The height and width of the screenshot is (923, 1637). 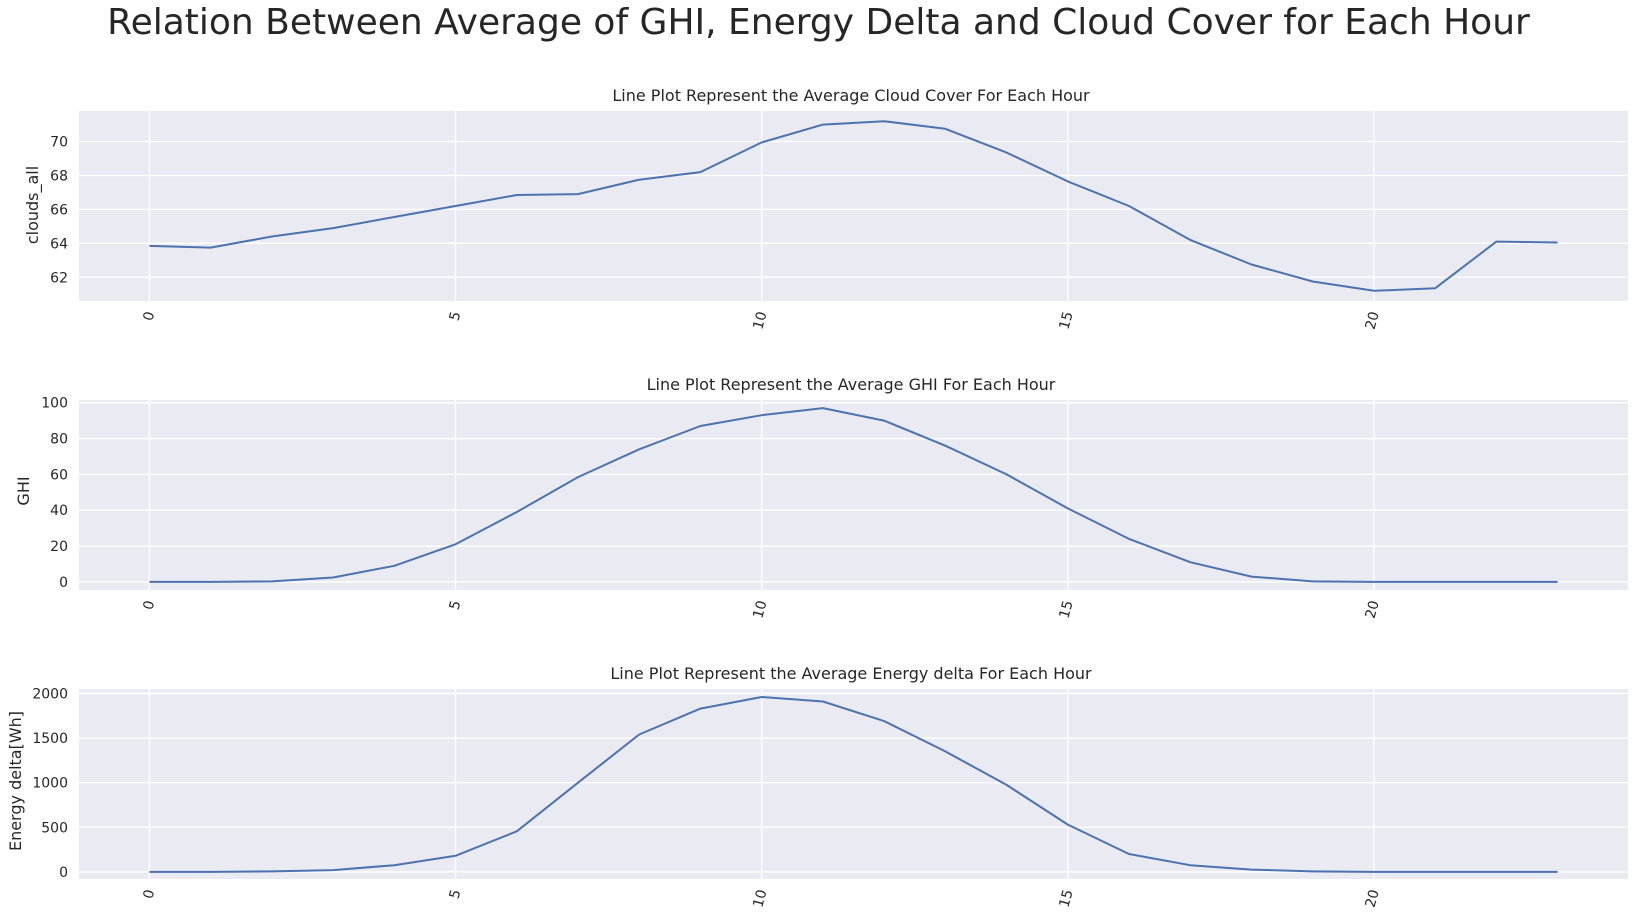 I want to click on energy-delta-x-tick-label: 15, so click(x=1067, y=898).